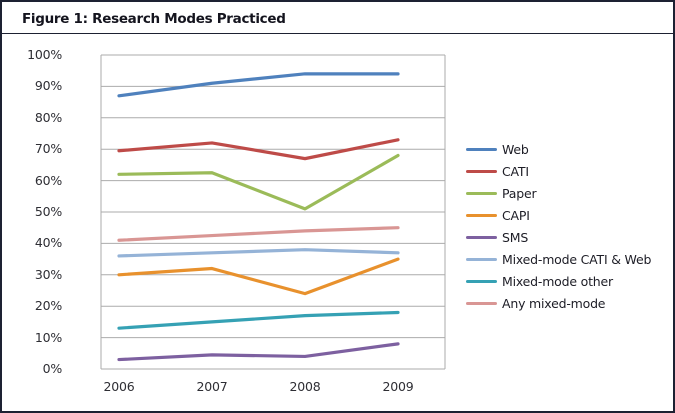 The height and width of the screenshot is (413, 675). Describe the element at coordinates (398, 386) in the screenshot. I see `x-tick-label: 2009` at that location.